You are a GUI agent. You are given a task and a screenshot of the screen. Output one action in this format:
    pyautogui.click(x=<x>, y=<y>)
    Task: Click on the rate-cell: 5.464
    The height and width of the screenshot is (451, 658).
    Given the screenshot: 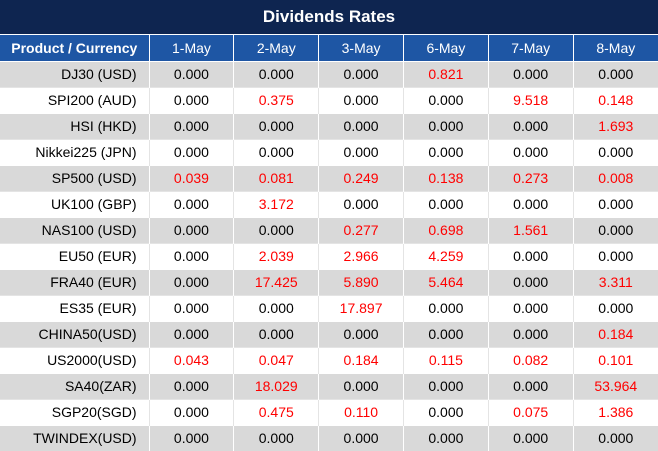 What is the action you would take?
    pyautogui.click(x=446, y=281)
    